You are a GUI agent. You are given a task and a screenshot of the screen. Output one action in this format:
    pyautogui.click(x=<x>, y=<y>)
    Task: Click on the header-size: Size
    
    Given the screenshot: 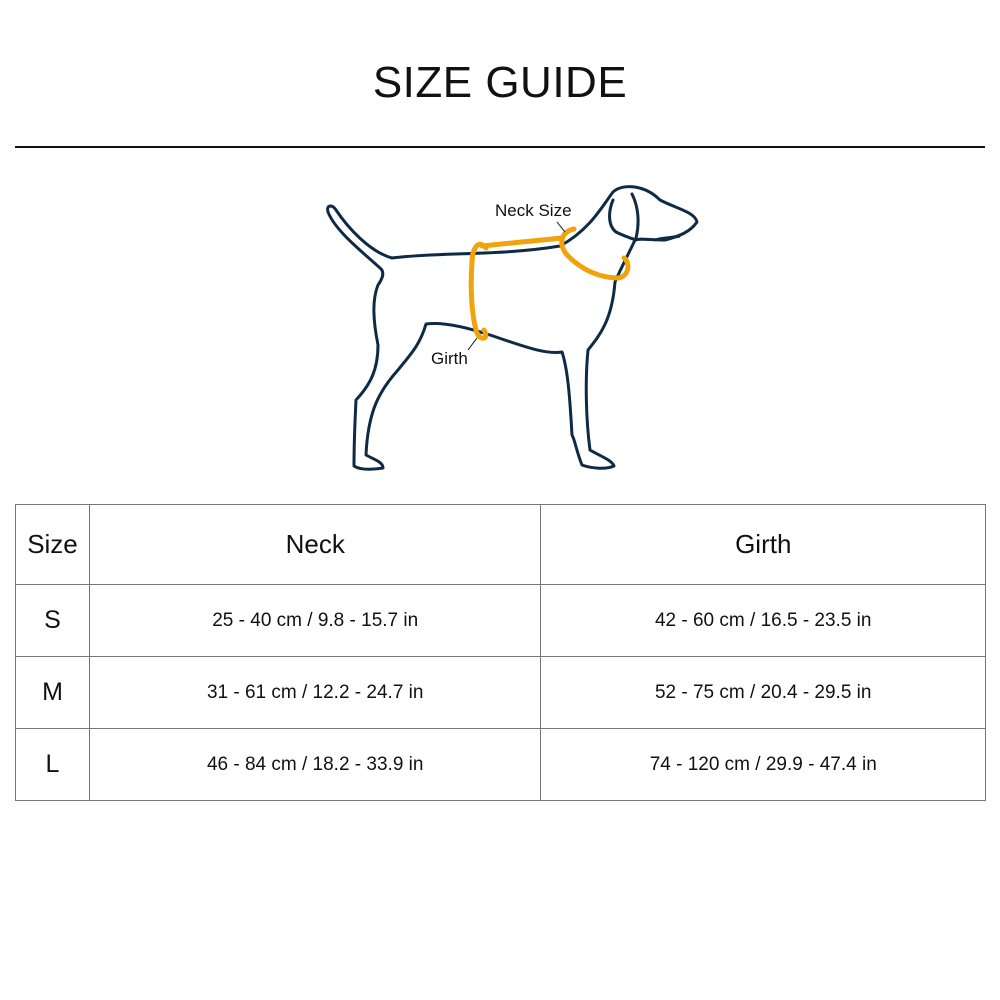 What is the action you would take?
    pyautogui.click(x=52, y=544)
    